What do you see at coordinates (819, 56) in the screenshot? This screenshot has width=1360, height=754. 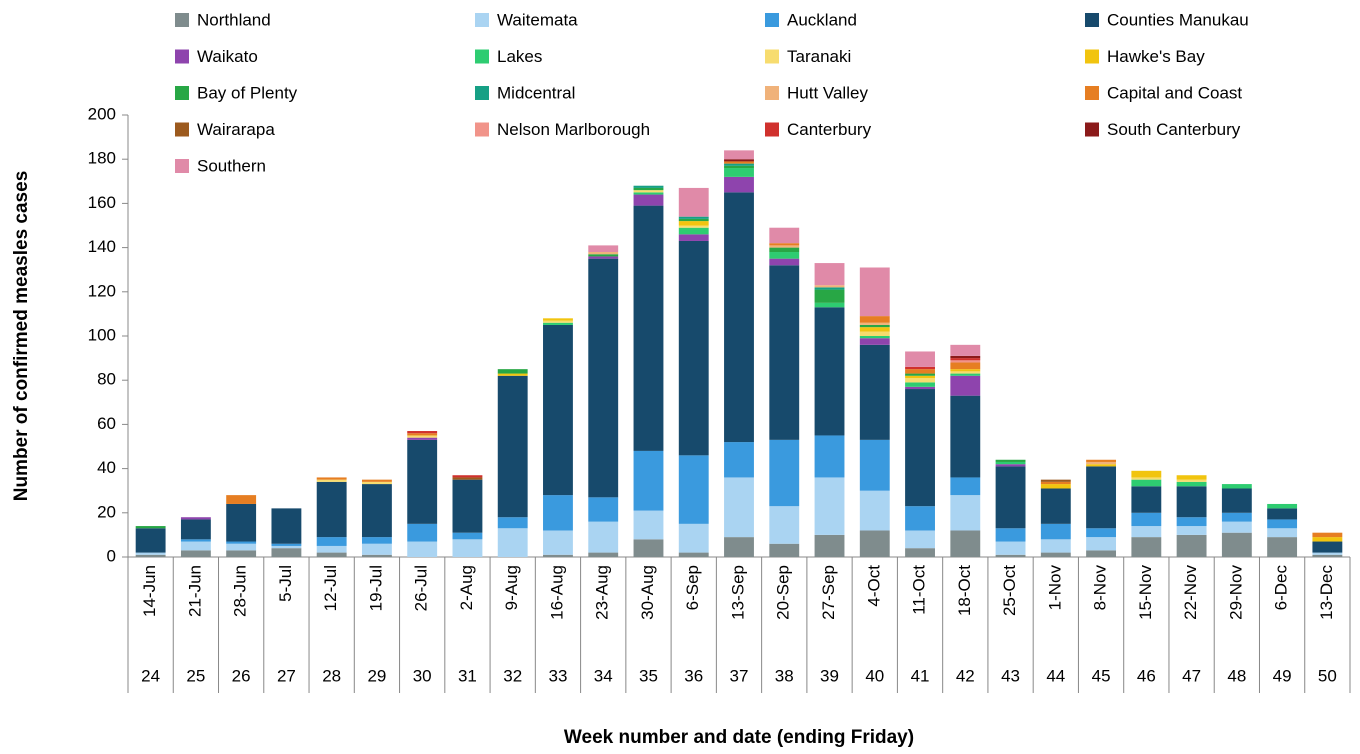 I see `legend-label: Taranaki` at bounding box center [819, 56].